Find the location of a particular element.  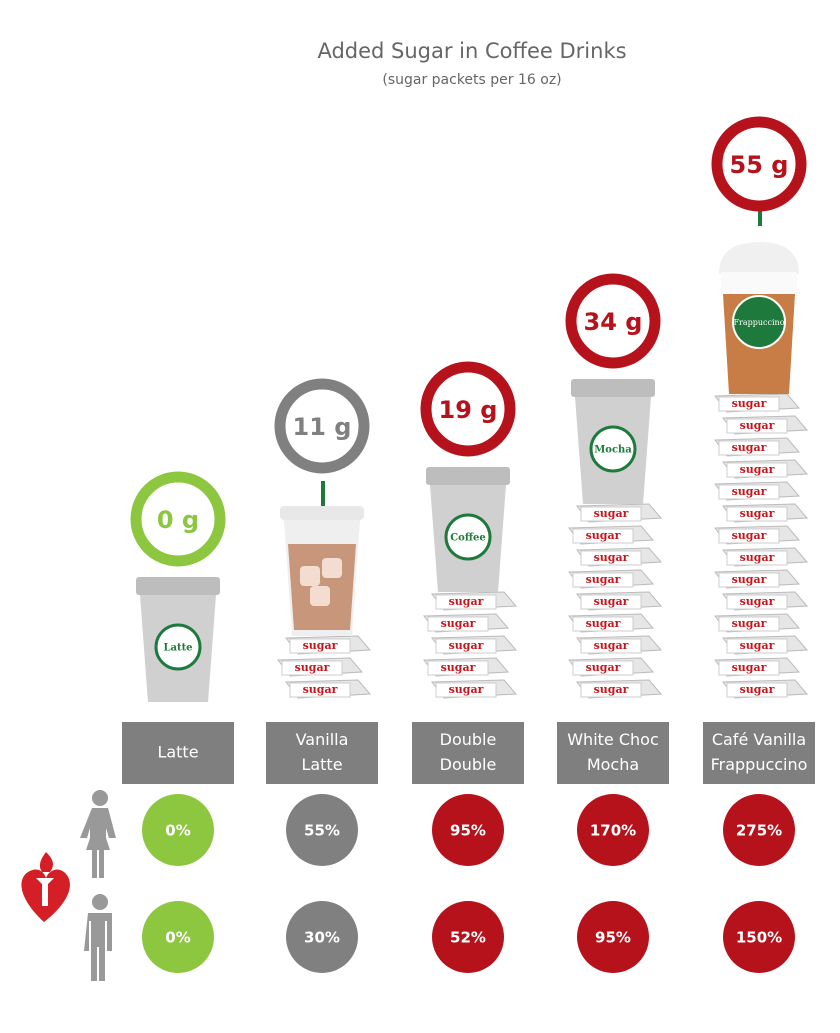

cup-cream is located at coordinates (759, 283).